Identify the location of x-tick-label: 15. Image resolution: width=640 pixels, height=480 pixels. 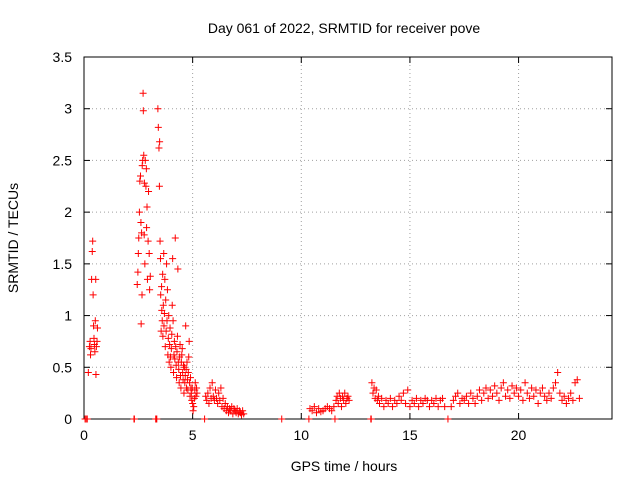
(410, 435).